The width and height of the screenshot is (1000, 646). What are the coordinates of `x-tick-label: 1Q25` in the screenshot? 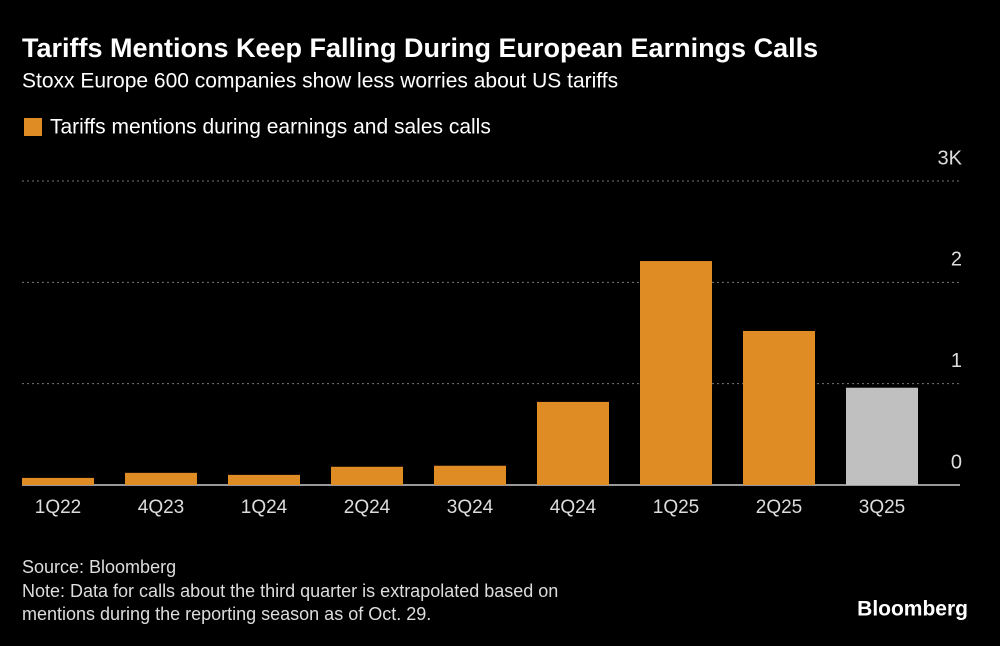 It's located at (676, 507).